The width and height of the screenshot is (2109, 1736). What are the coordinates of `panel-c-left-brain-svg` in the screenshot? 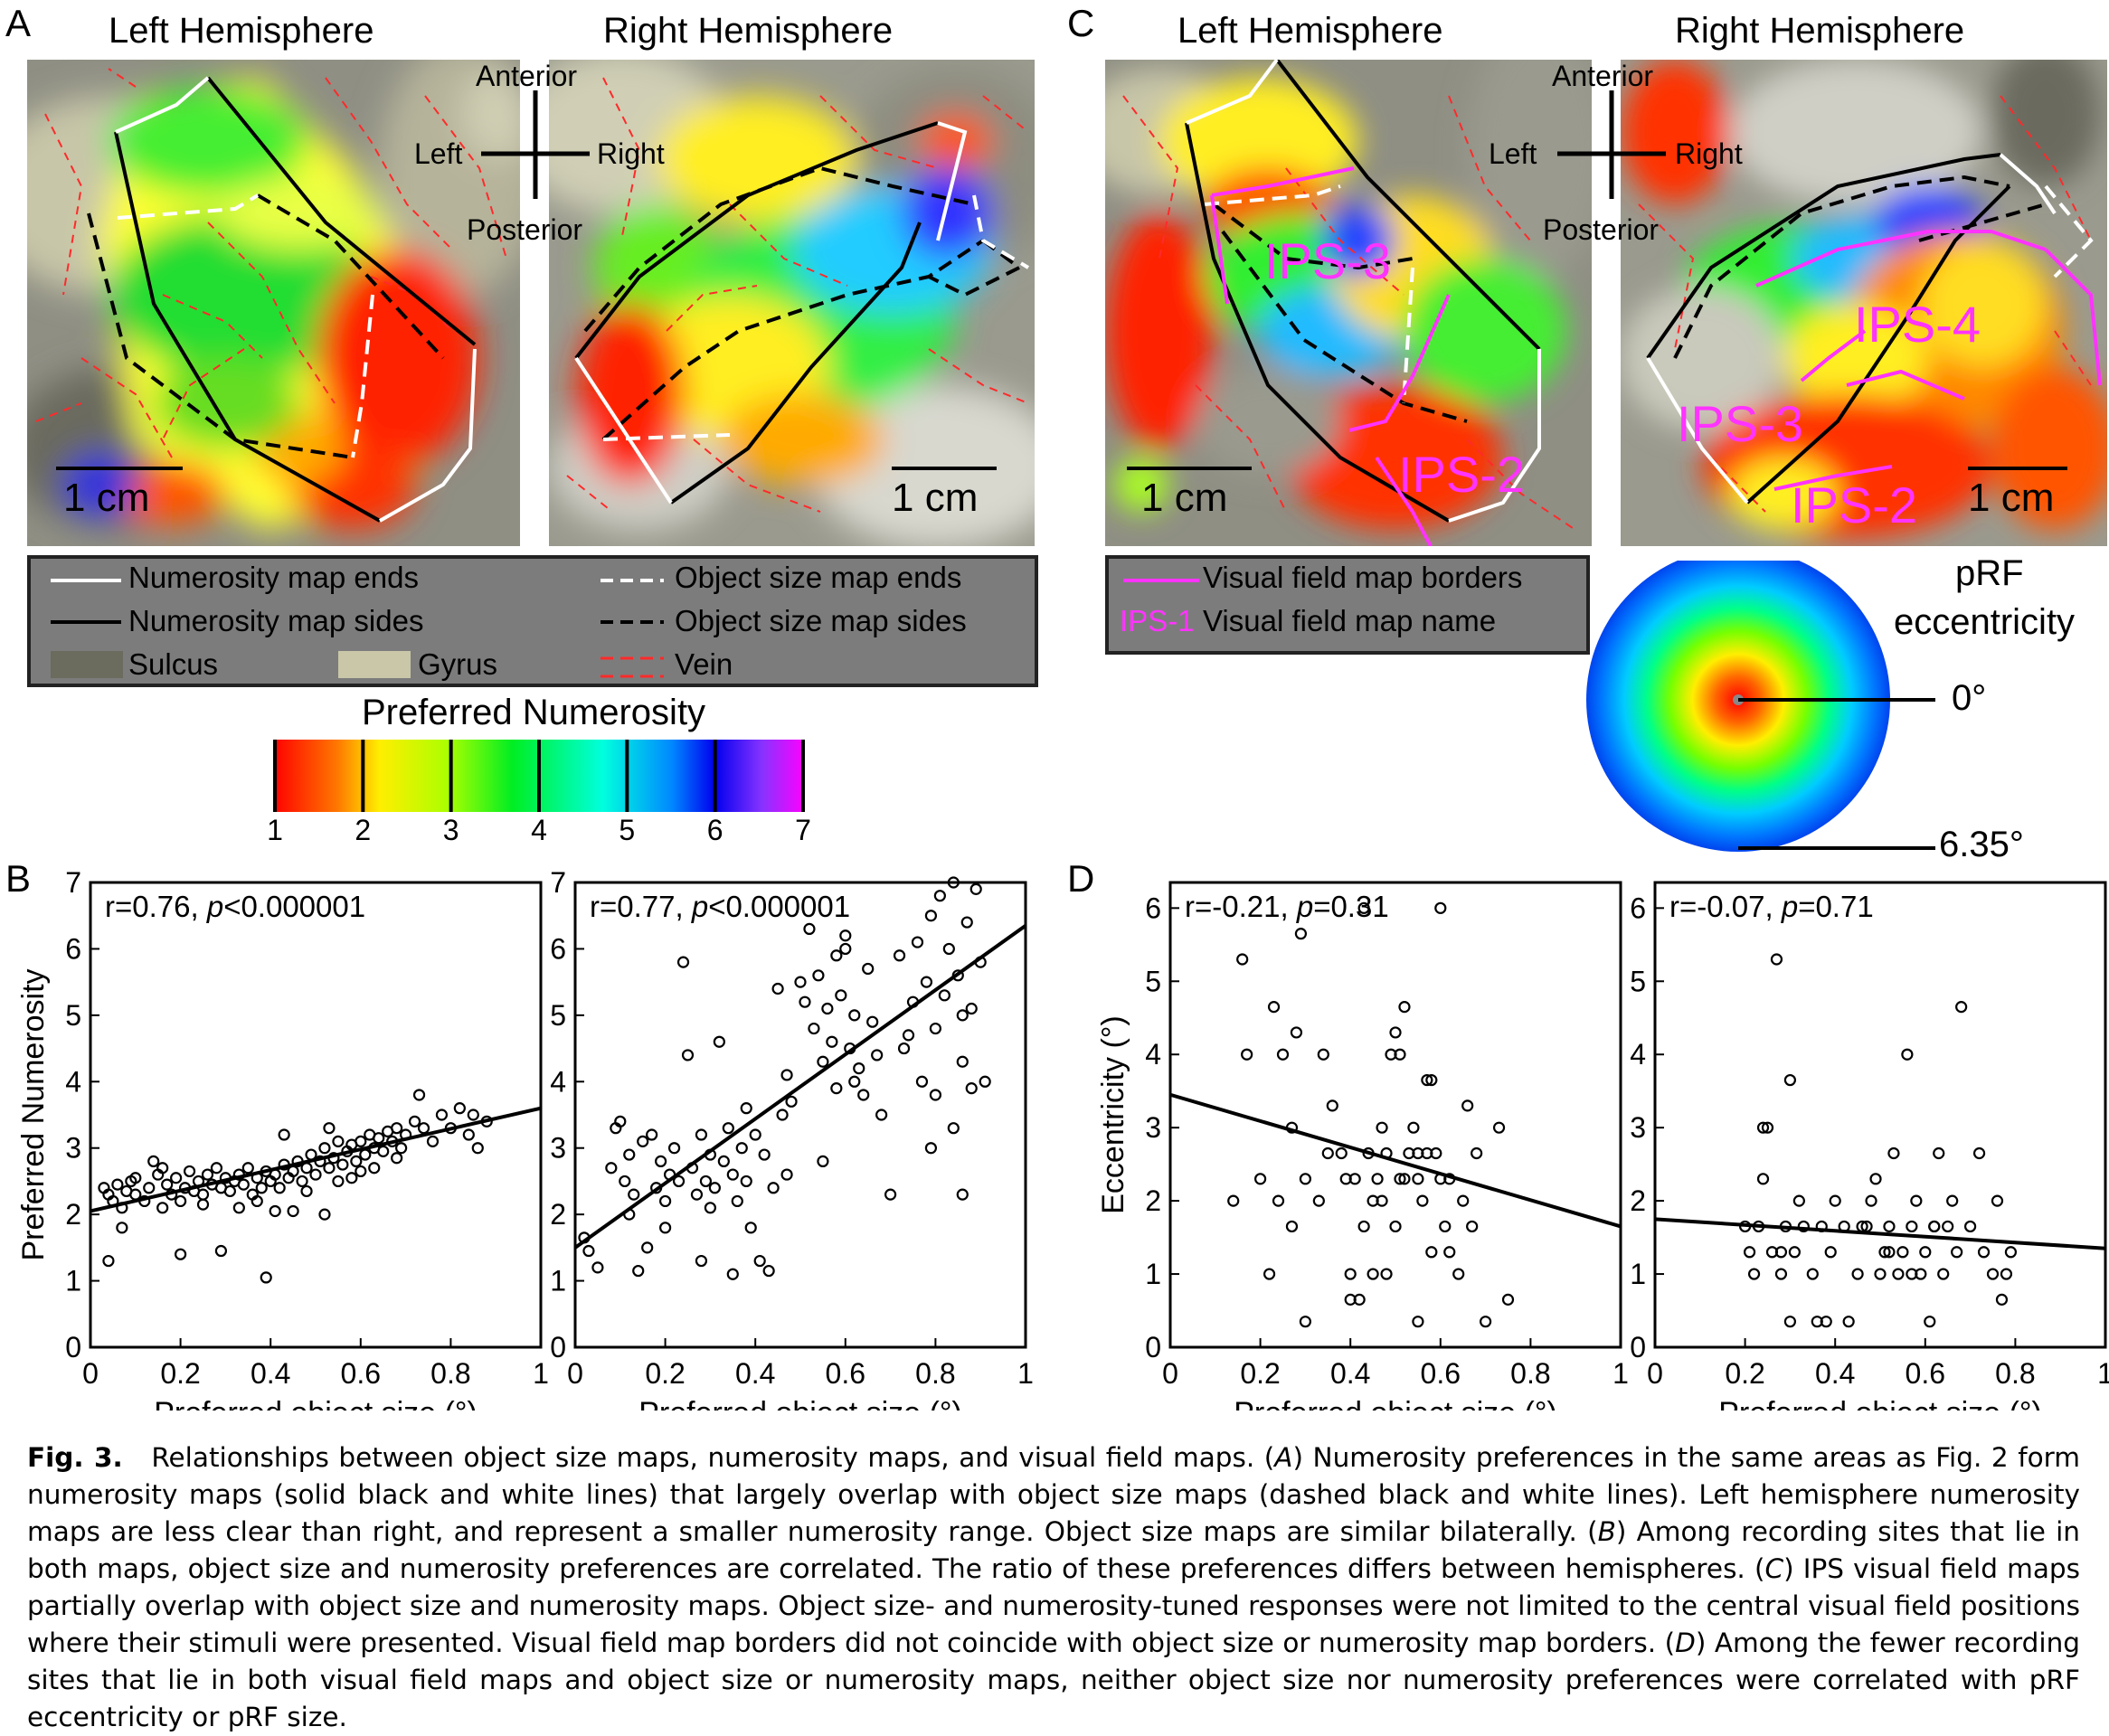 It's located at (1349, 303).